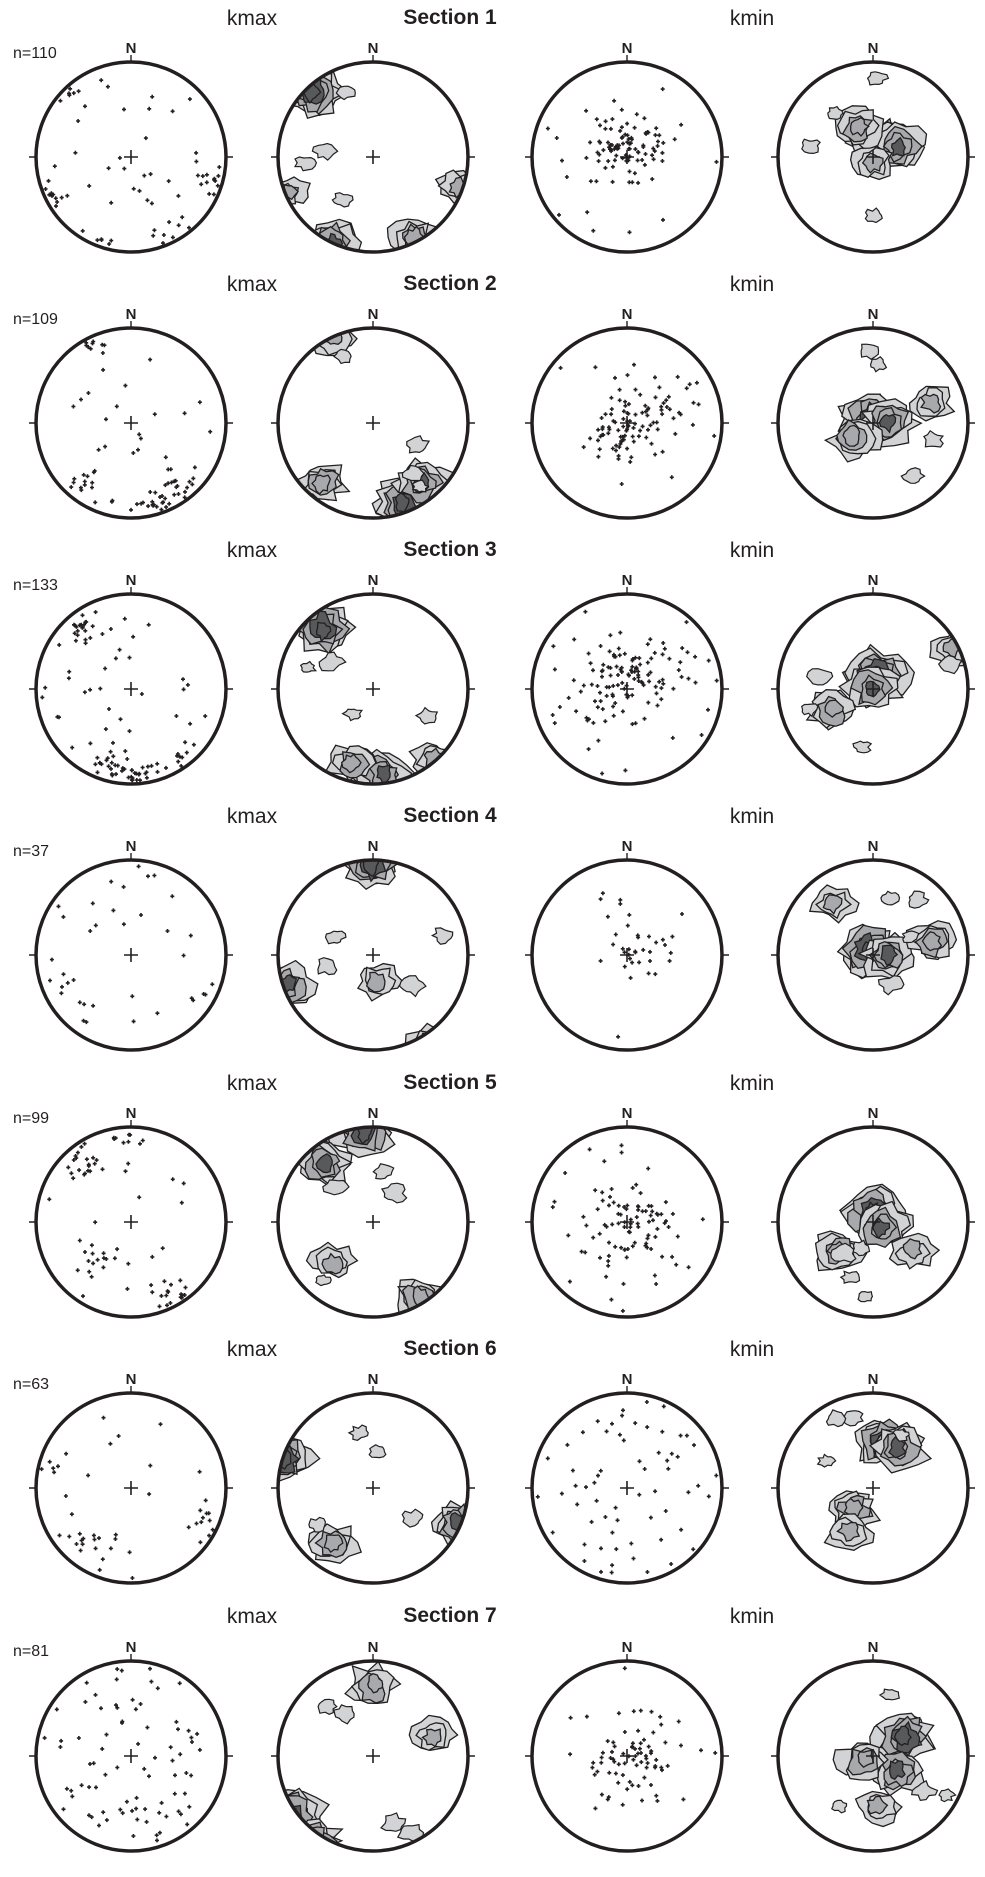  Describe the element at coordinates (627, 48) in the screenshot. I see `north-label: N` at that location.